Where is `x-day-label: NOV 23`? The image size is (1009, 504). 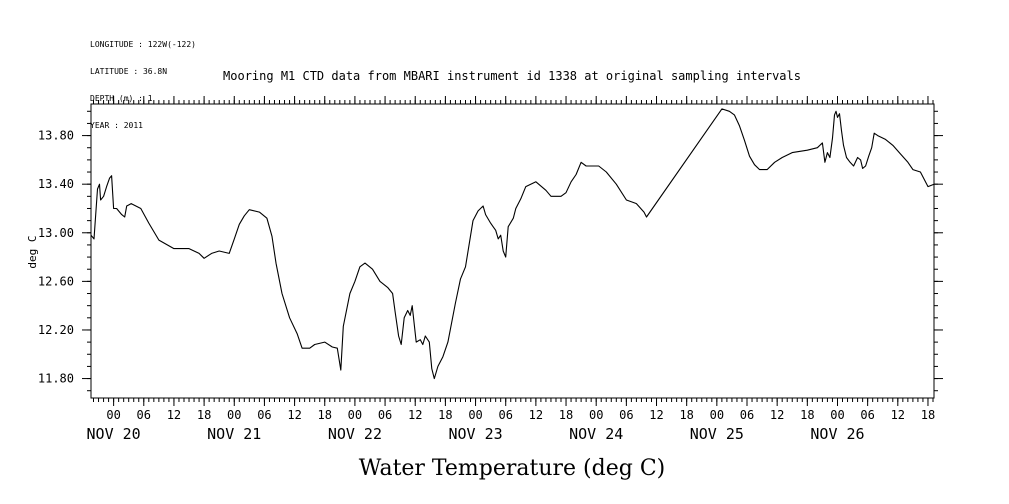
x-day-label: NOV 23 is located at coordinates (475, 434).